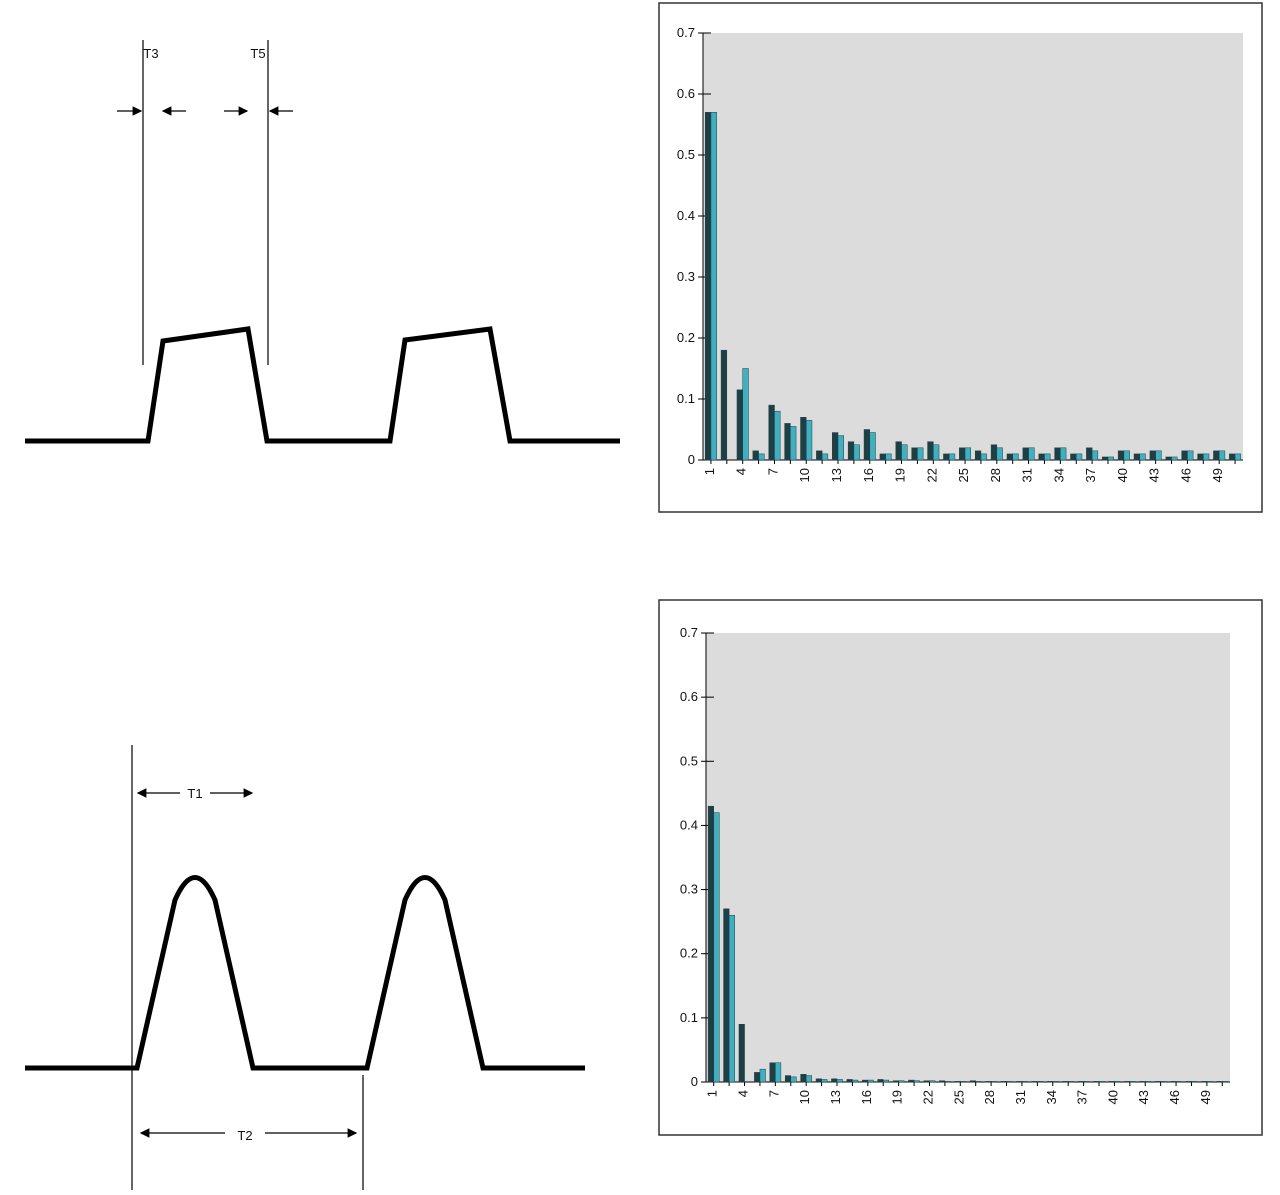 Image resolution: width=1280 pixels, height=1195 pixels. I want to click on x-tick-label: 16, so click(866, 1097).